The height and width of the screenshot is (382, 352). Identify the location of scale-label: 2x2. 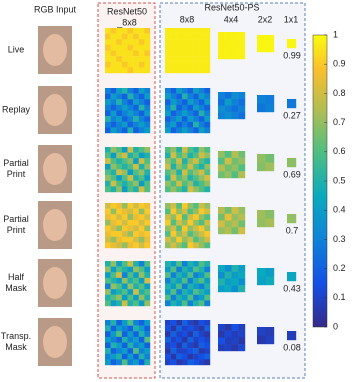
(265, 19).